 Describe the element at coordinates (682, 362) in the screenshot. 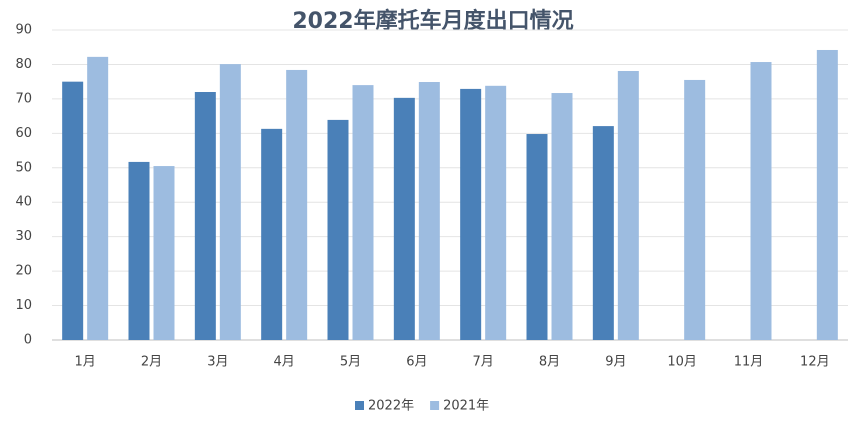

I see `x-tick-label: 10月` at that location.